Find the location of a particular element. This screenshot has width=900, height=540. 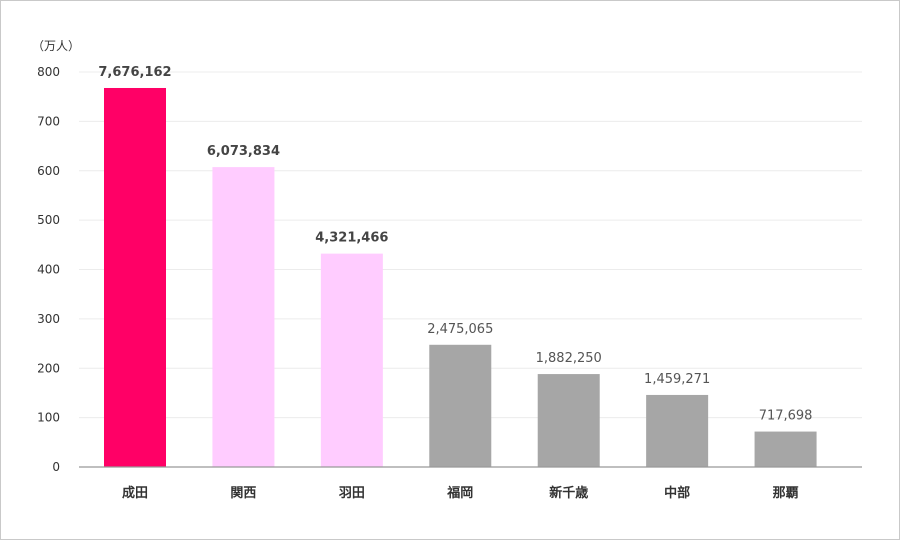

x-tick-label-2: 羽田 is located at coordinates (352, 493).